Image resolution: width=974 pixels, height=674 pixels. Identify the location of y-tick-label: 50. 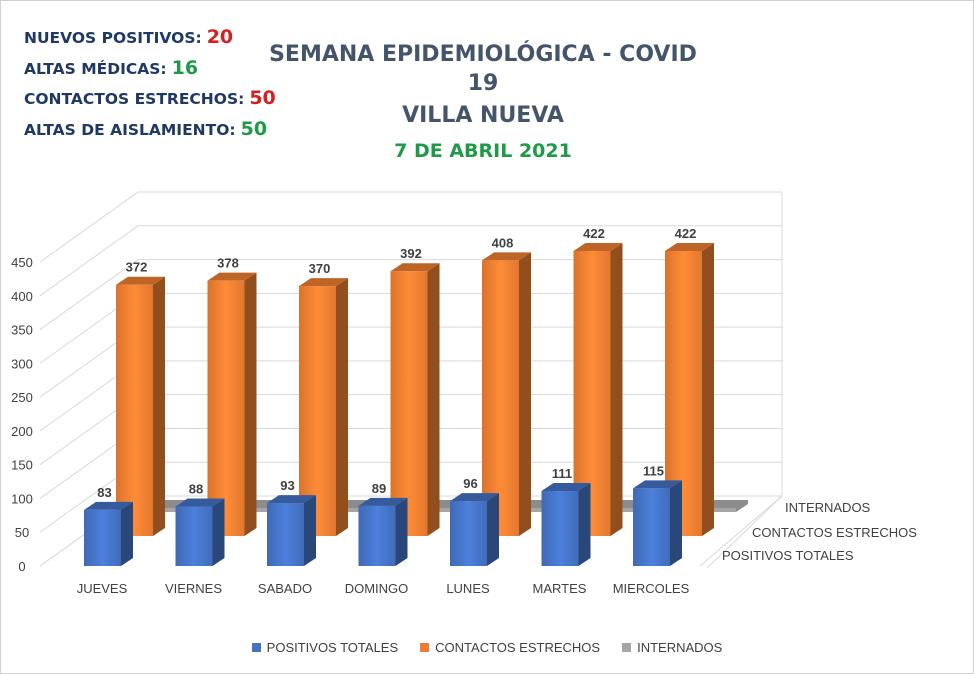
(22, 532).